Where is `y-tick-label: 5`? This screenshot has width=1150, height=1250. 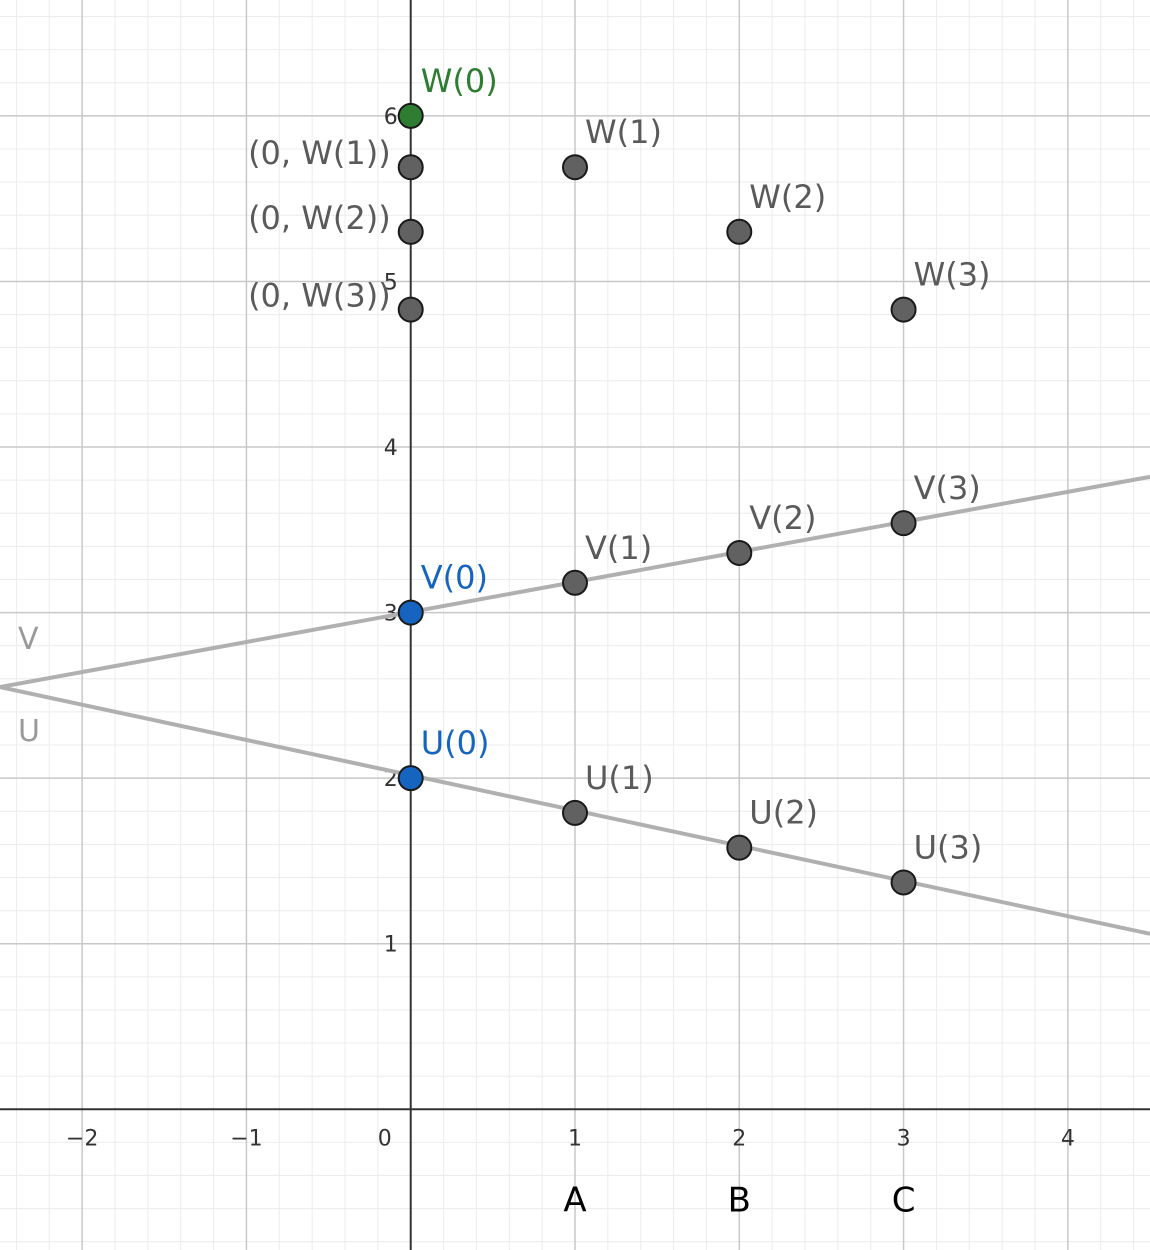
y-tick-label: 5 is located at coordinates (391, 282).